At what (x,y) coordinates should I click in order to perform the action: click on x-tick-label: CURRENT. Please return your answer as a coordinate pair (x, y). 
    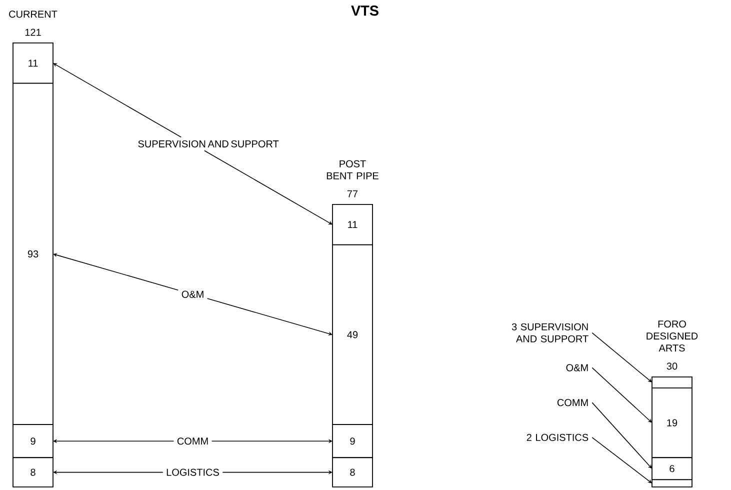
    Looking at the image, I should click on (33, 14).